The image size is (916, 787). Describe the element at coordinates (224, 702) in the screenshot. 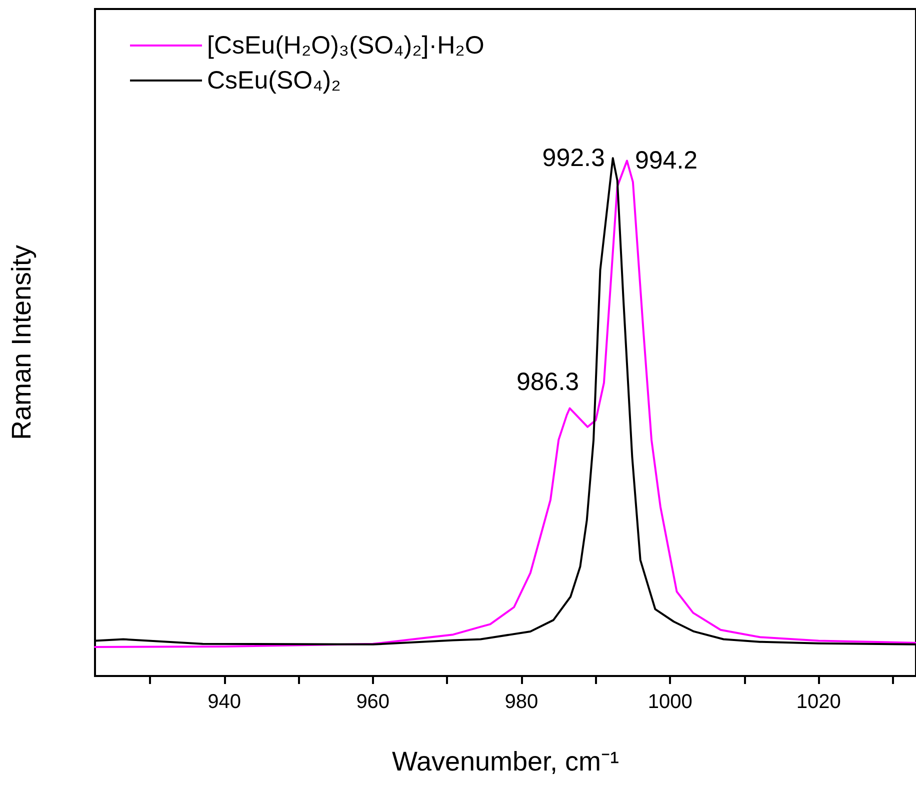

I see `x-tick-label: 940` at that location.